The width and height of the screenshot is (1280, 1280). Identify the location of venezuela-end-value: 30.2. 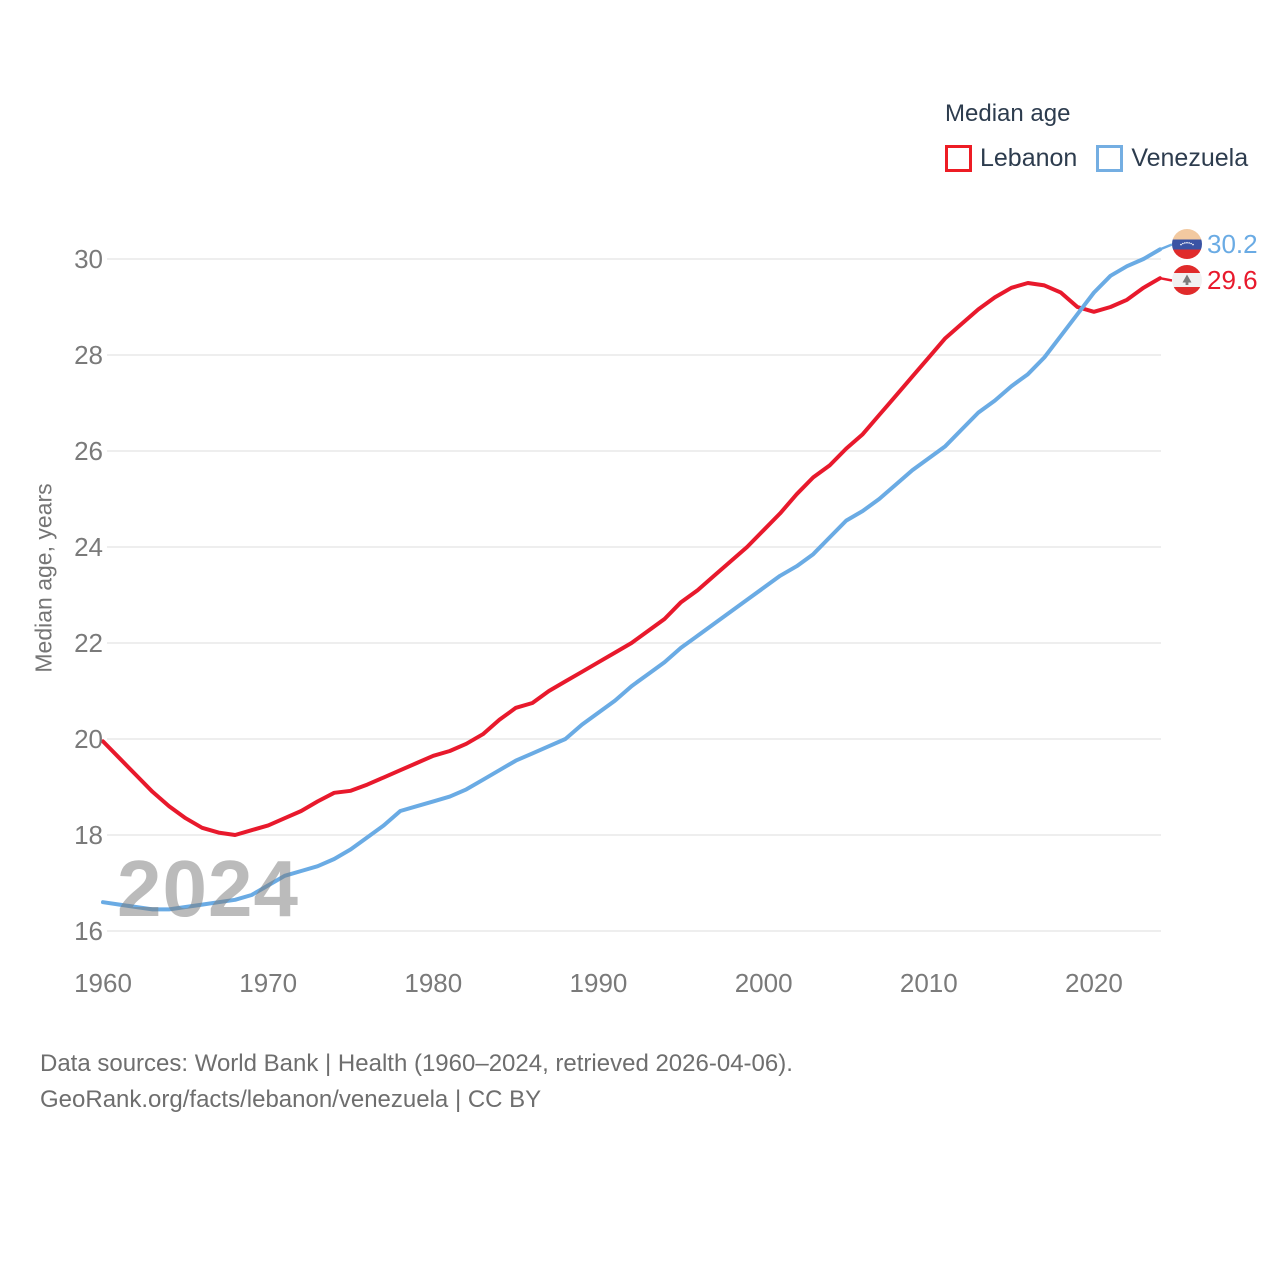
(1232, 244).